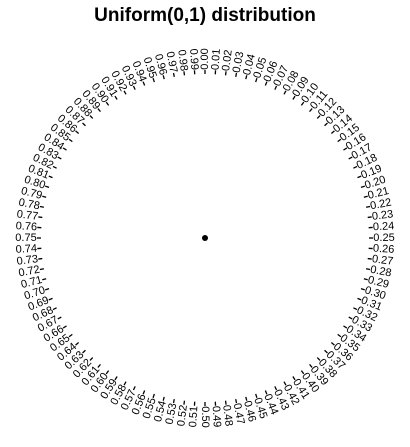 This screenshot has height=447, width=410. Describe the element at coordinates (249, 65) in the screenshot. I see `tick-label: 0.04` at that location.